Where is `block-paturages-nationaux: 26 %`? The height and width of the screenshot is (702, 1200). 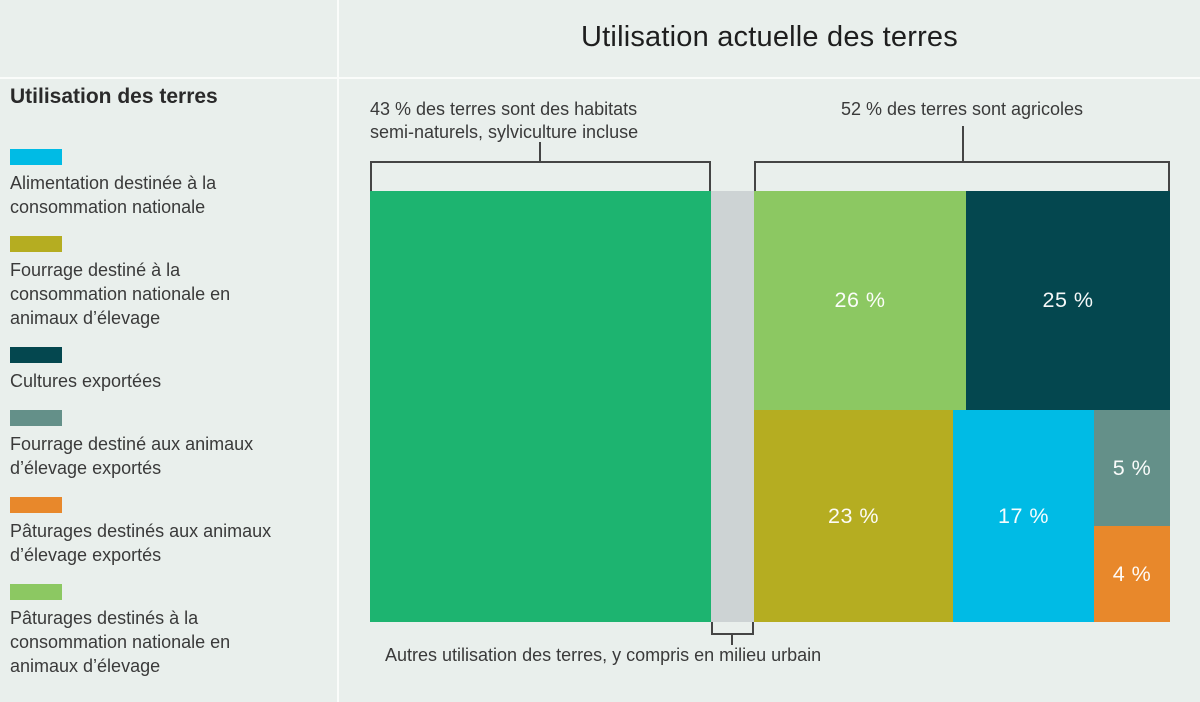 block-paturages-nationaux: 26 % is located at coordinates (860, 300).